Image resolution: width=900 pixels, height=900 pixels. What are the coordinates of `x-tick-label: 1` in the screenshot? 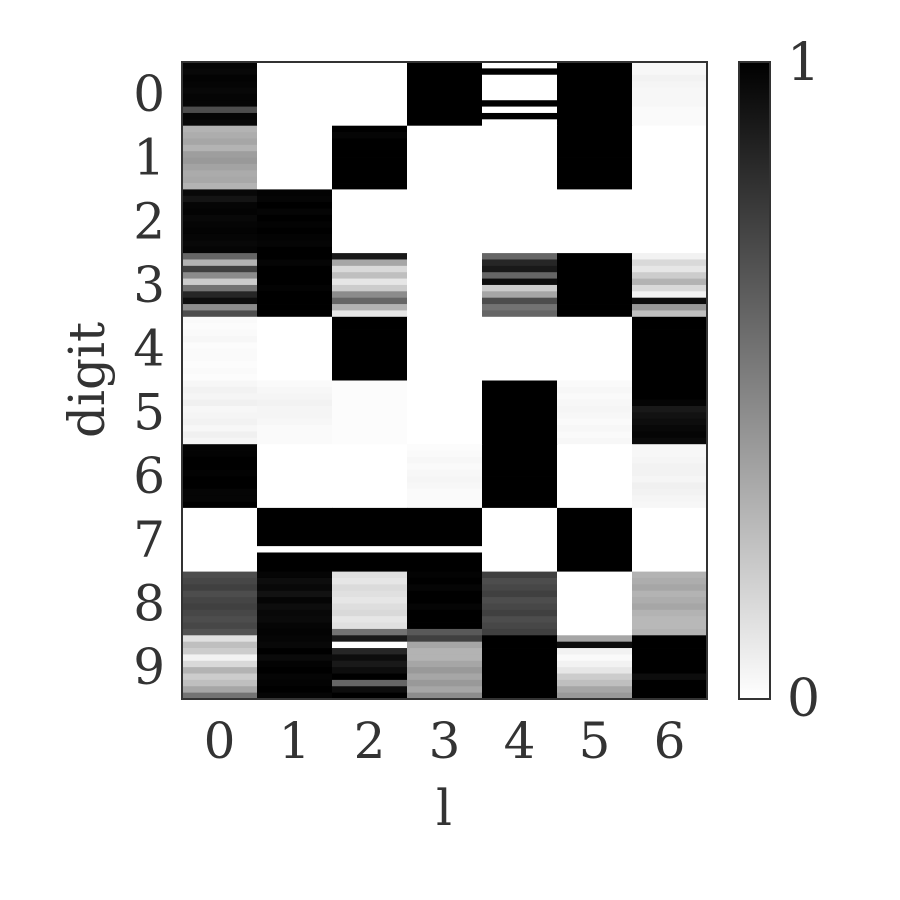 It's located at (295, 741).